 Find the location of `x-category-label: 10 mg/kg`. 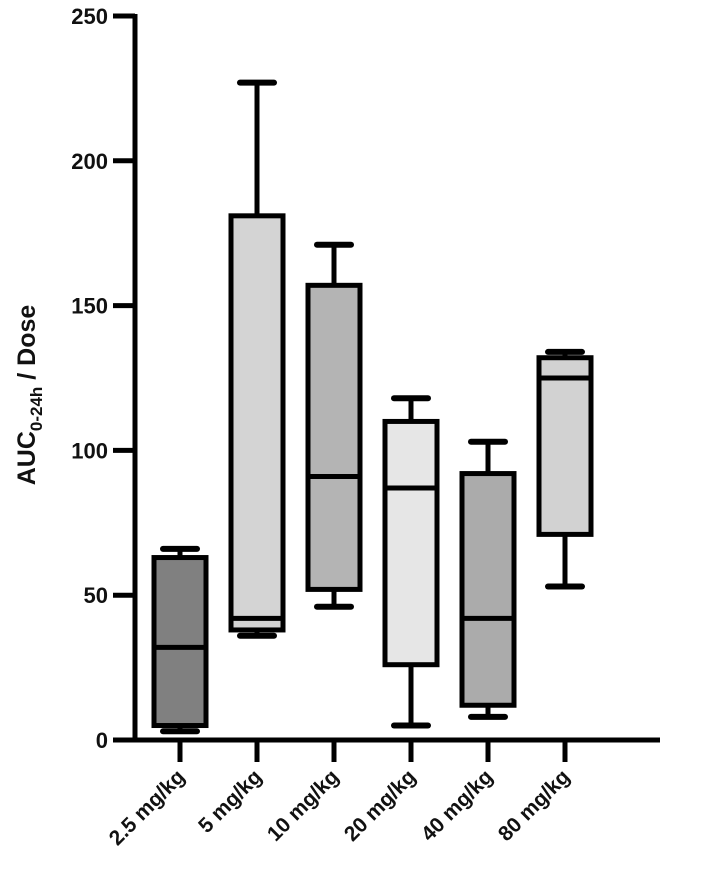

x-category-label: 10 mg/kg is located at coordinates (303, 805).